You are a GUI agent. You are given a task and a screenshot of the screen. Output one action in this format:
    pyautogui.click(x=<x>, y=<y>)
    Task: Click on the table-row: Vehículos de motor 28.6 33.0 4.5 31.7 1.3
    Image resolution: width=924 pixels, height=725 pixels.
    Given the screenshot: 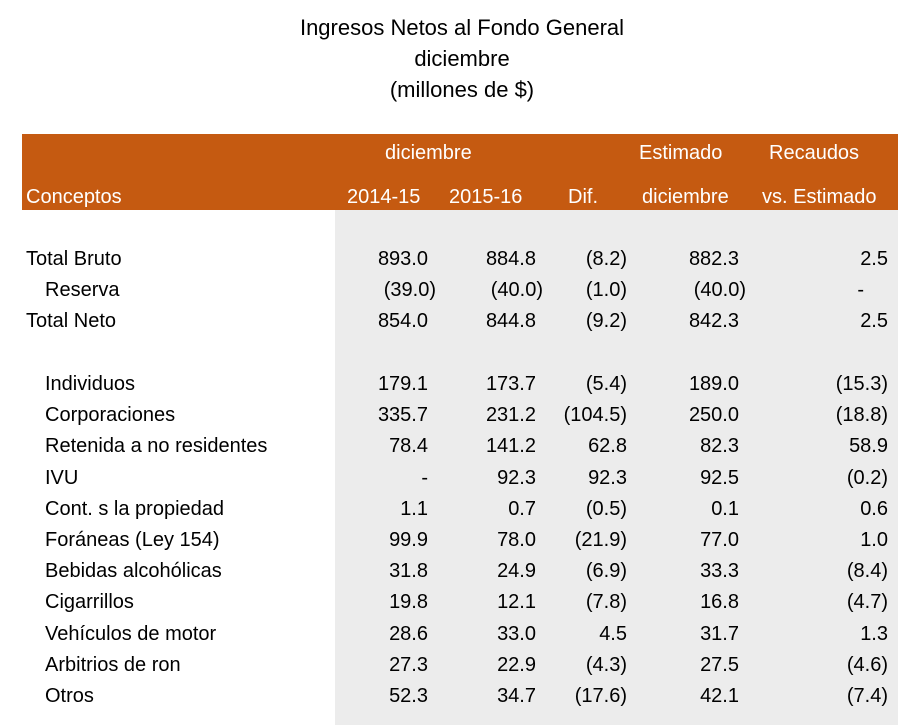 What is the action you would take?
    pyautogui.click(x=460, y=634)
    